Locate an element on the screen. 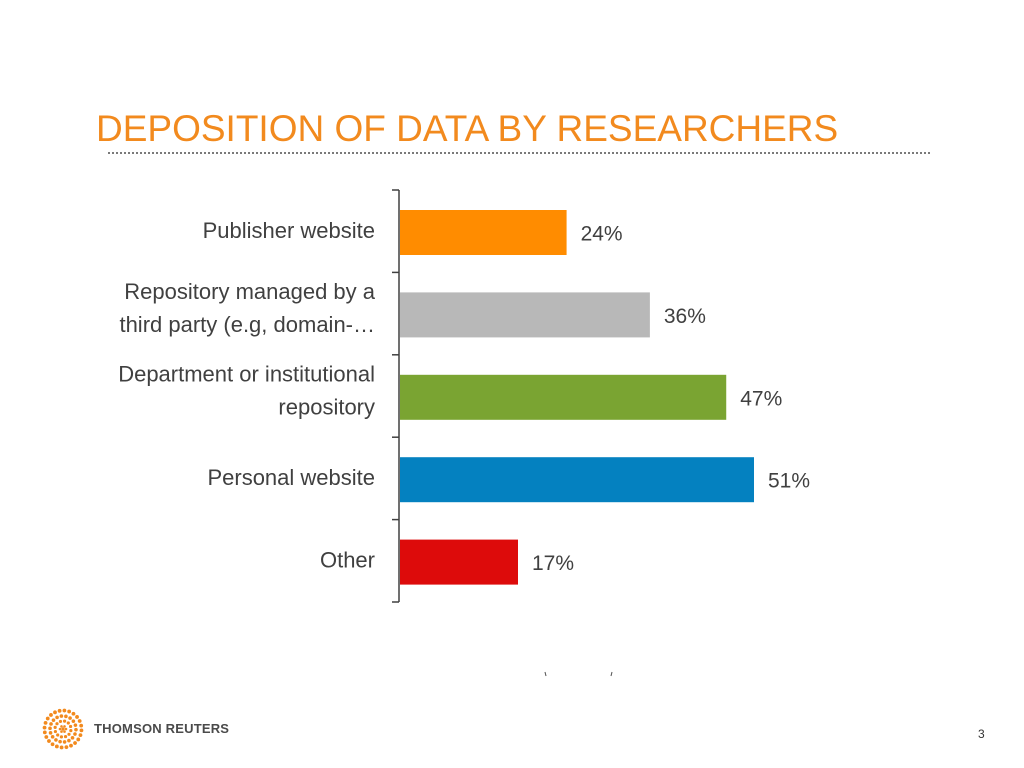 Image resolution: width=1024 pixels, height=768 pixels. page-number: 3 is located at coordinates (981, 734).